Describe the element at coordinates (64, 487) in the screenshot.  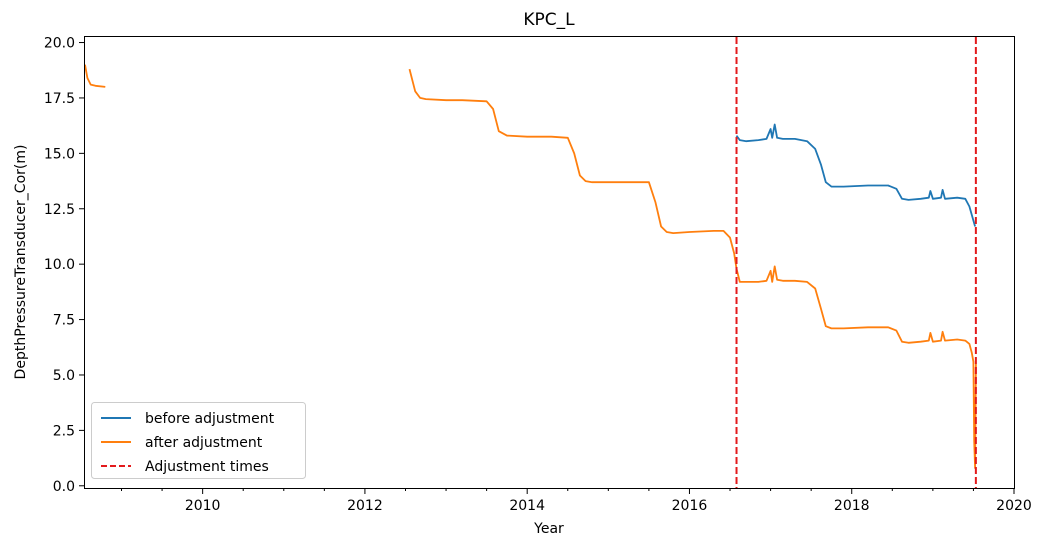
I see `y-tick-label: 0.0` at that location.